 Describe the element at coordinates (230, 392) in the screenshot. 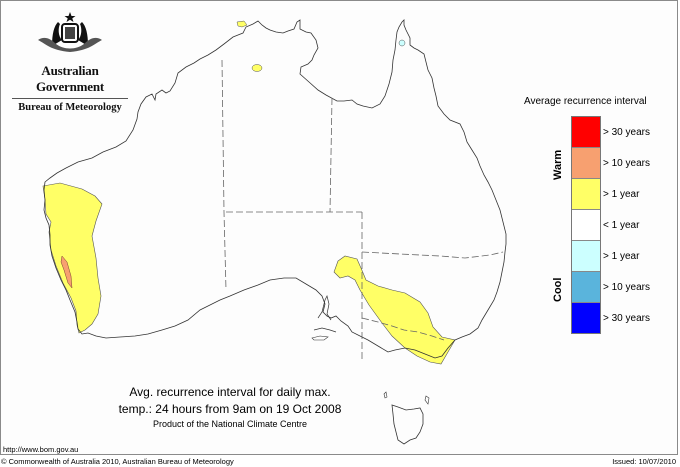

I see `caption-line-1: Avg. recurrence interval for daily max.` at that location.